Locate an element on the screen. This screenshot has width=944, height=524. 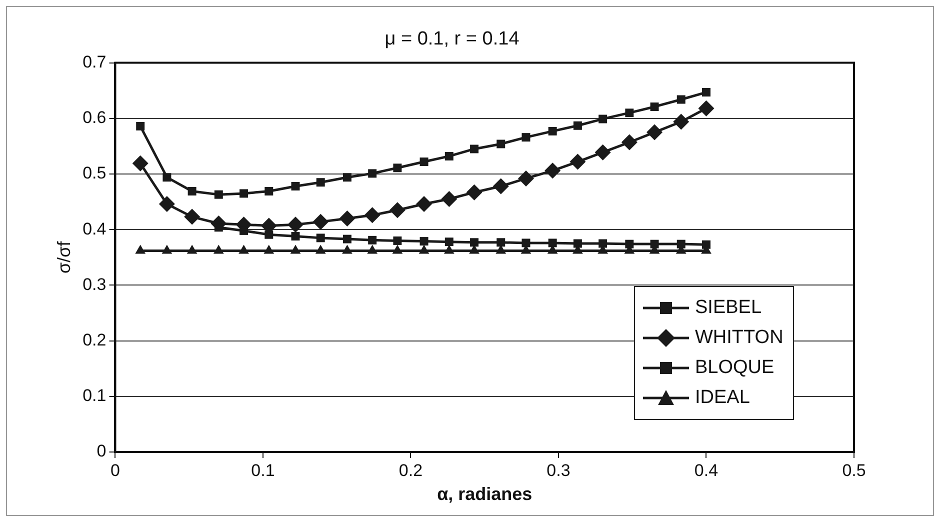
y-tick-label: 0 is located at coordinates (101, 451).